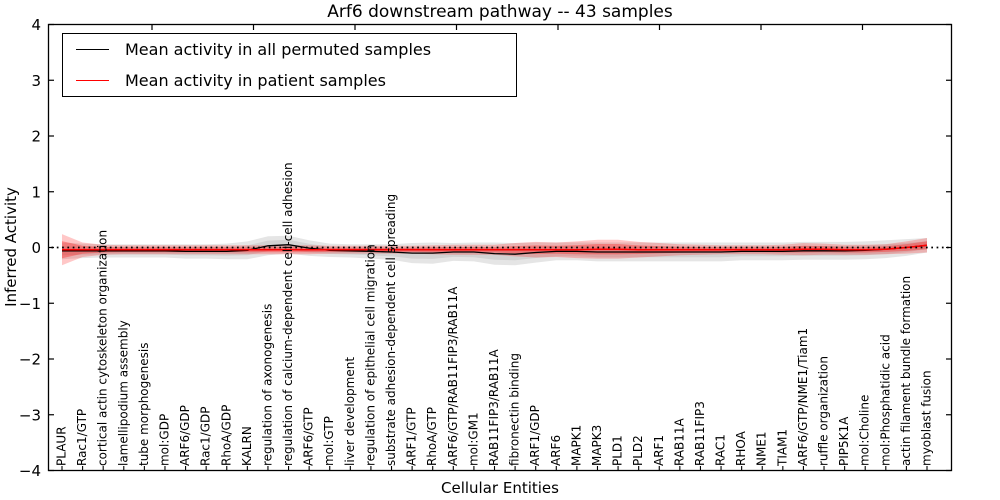 The width and height of the screenshot is (1000, 500). Describe the element at coordinates (226, 435) in the screenshot. I see `x-tick-label: RhoA/GDP` at that location.